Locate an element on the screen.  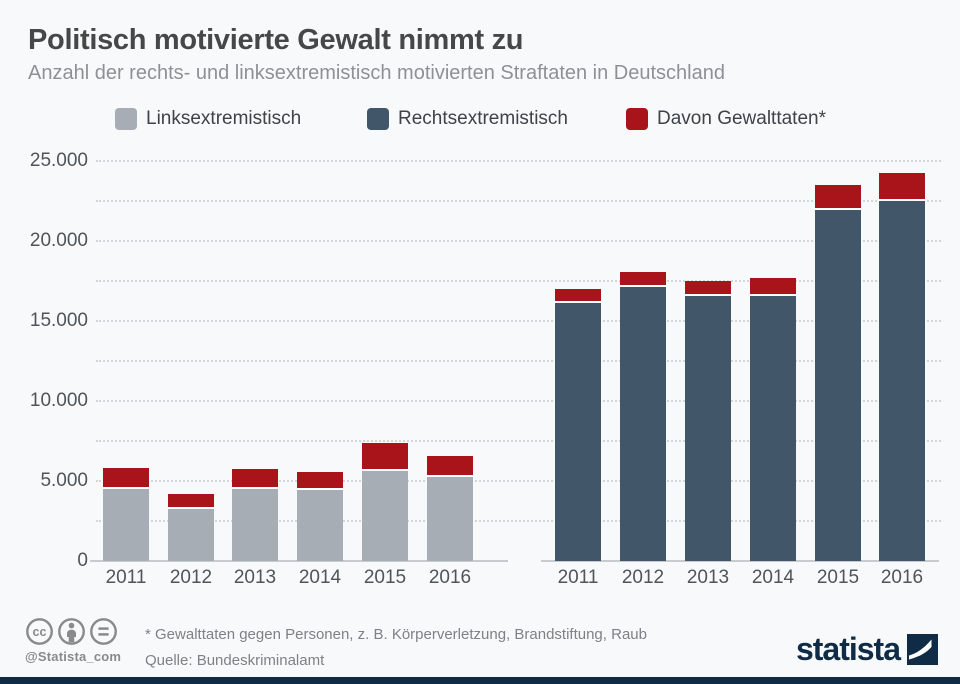
bar-links-2015 is located at coordinates (385, 502).